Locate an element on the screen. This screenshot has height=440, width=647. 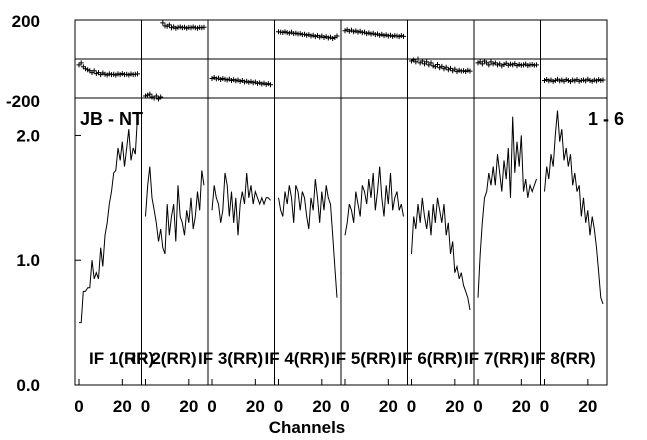
panel-label-if-1: IF 1(RR) is located at coordinates (121, 358).